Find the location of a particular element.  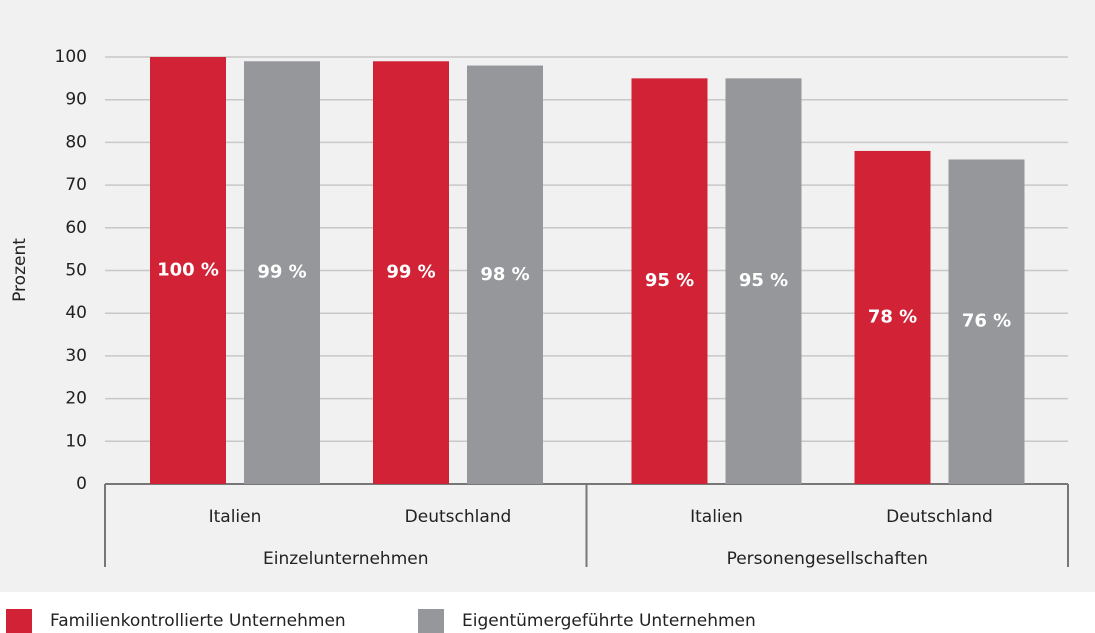

y-tick-label: 20 is located at coordinates (76, 399).